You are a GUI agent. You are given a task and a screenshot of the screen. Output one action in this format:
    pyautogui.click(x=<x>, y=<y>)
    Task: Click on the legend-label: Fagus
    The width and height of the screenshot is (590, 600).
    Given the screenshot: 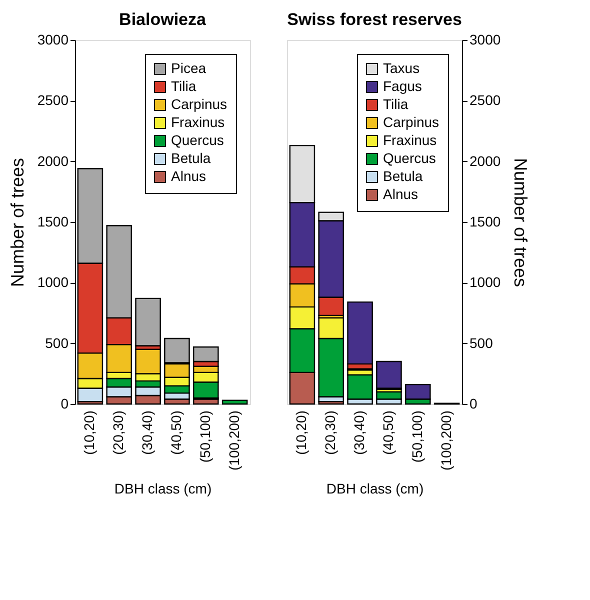 What is the action you would take?
    pyautogui.click(x=402, y=86)
    